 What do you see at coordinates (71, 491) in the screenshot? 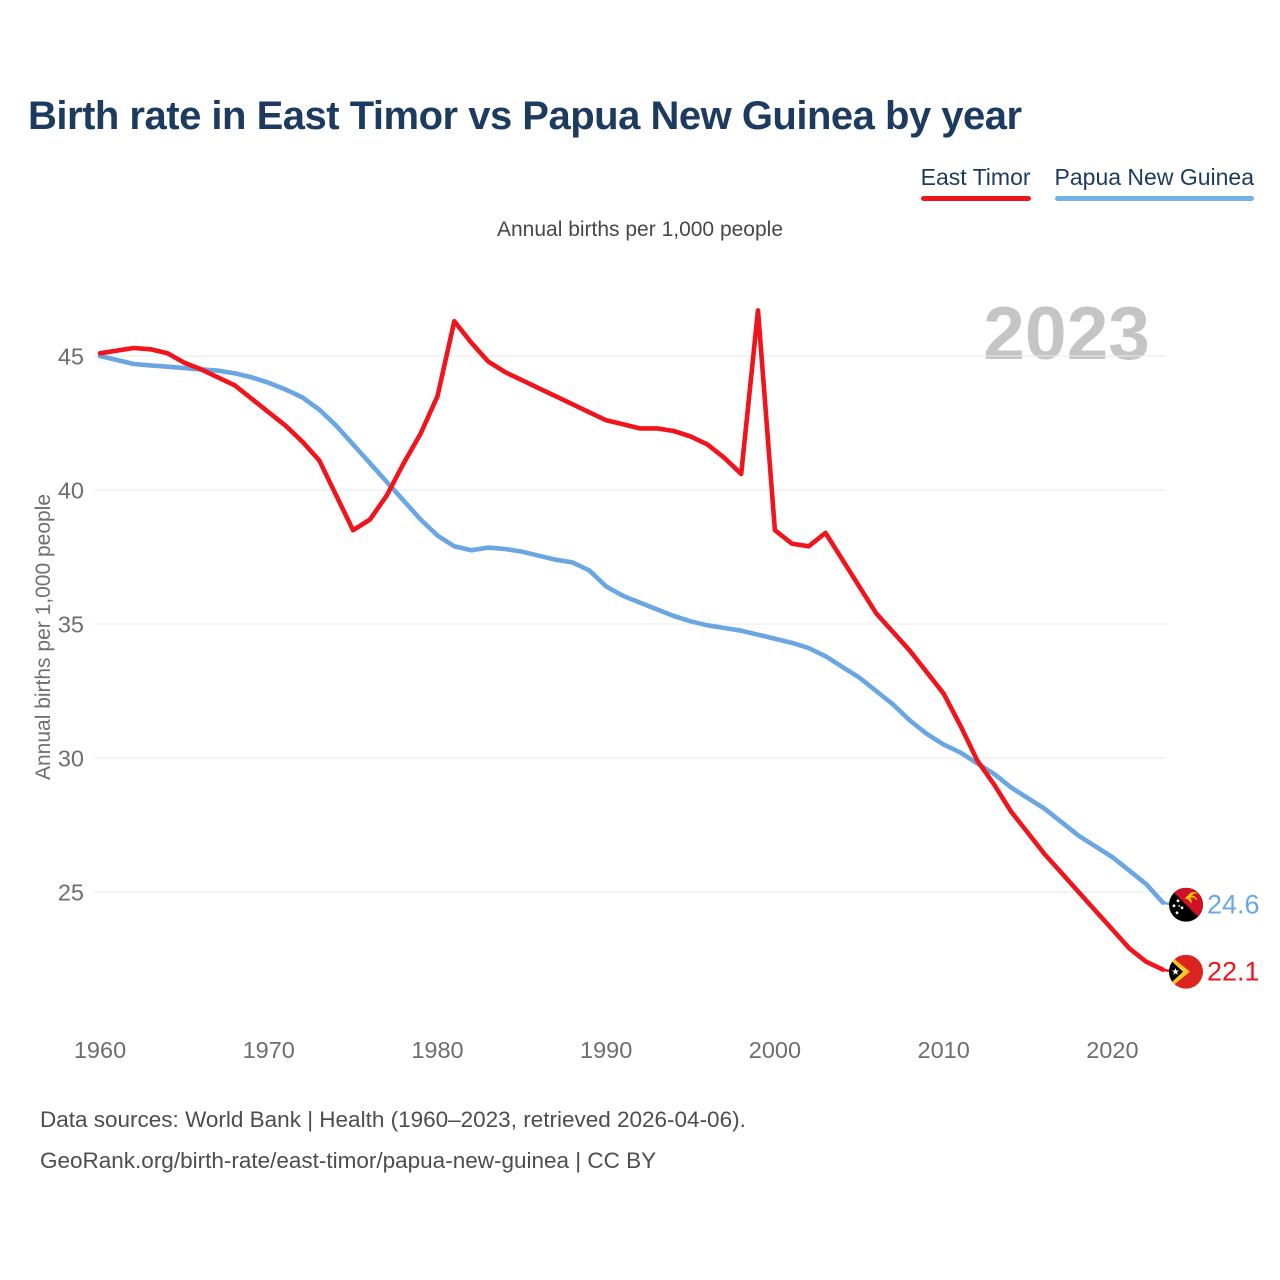
I see `y-tick-40: 40` at bounding box center [71, 491].